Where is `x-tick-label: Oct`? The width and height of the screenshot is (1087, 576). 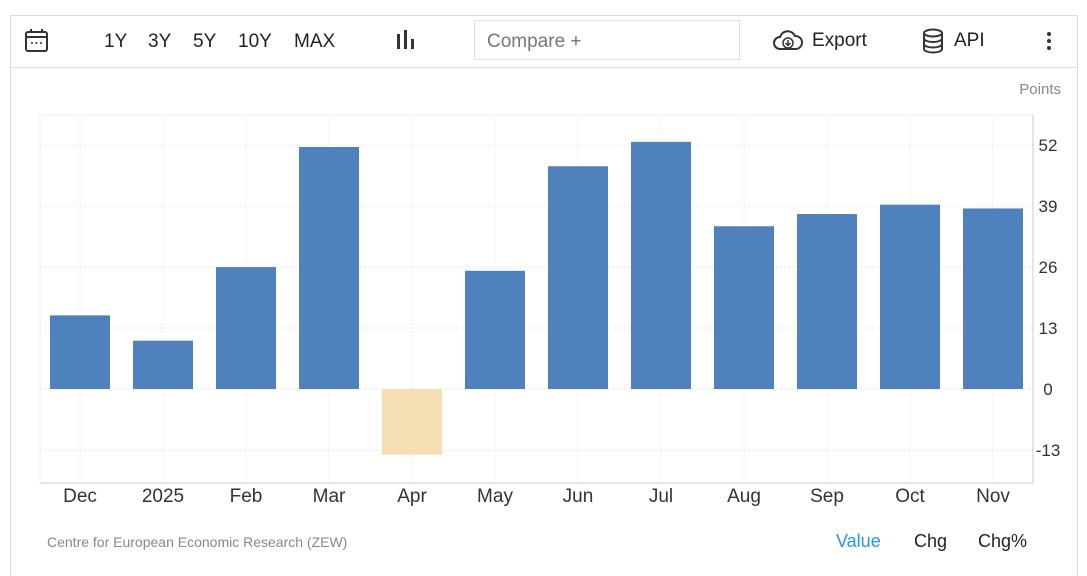 x-tick-label: Oct is located at coordinates (910, 496).